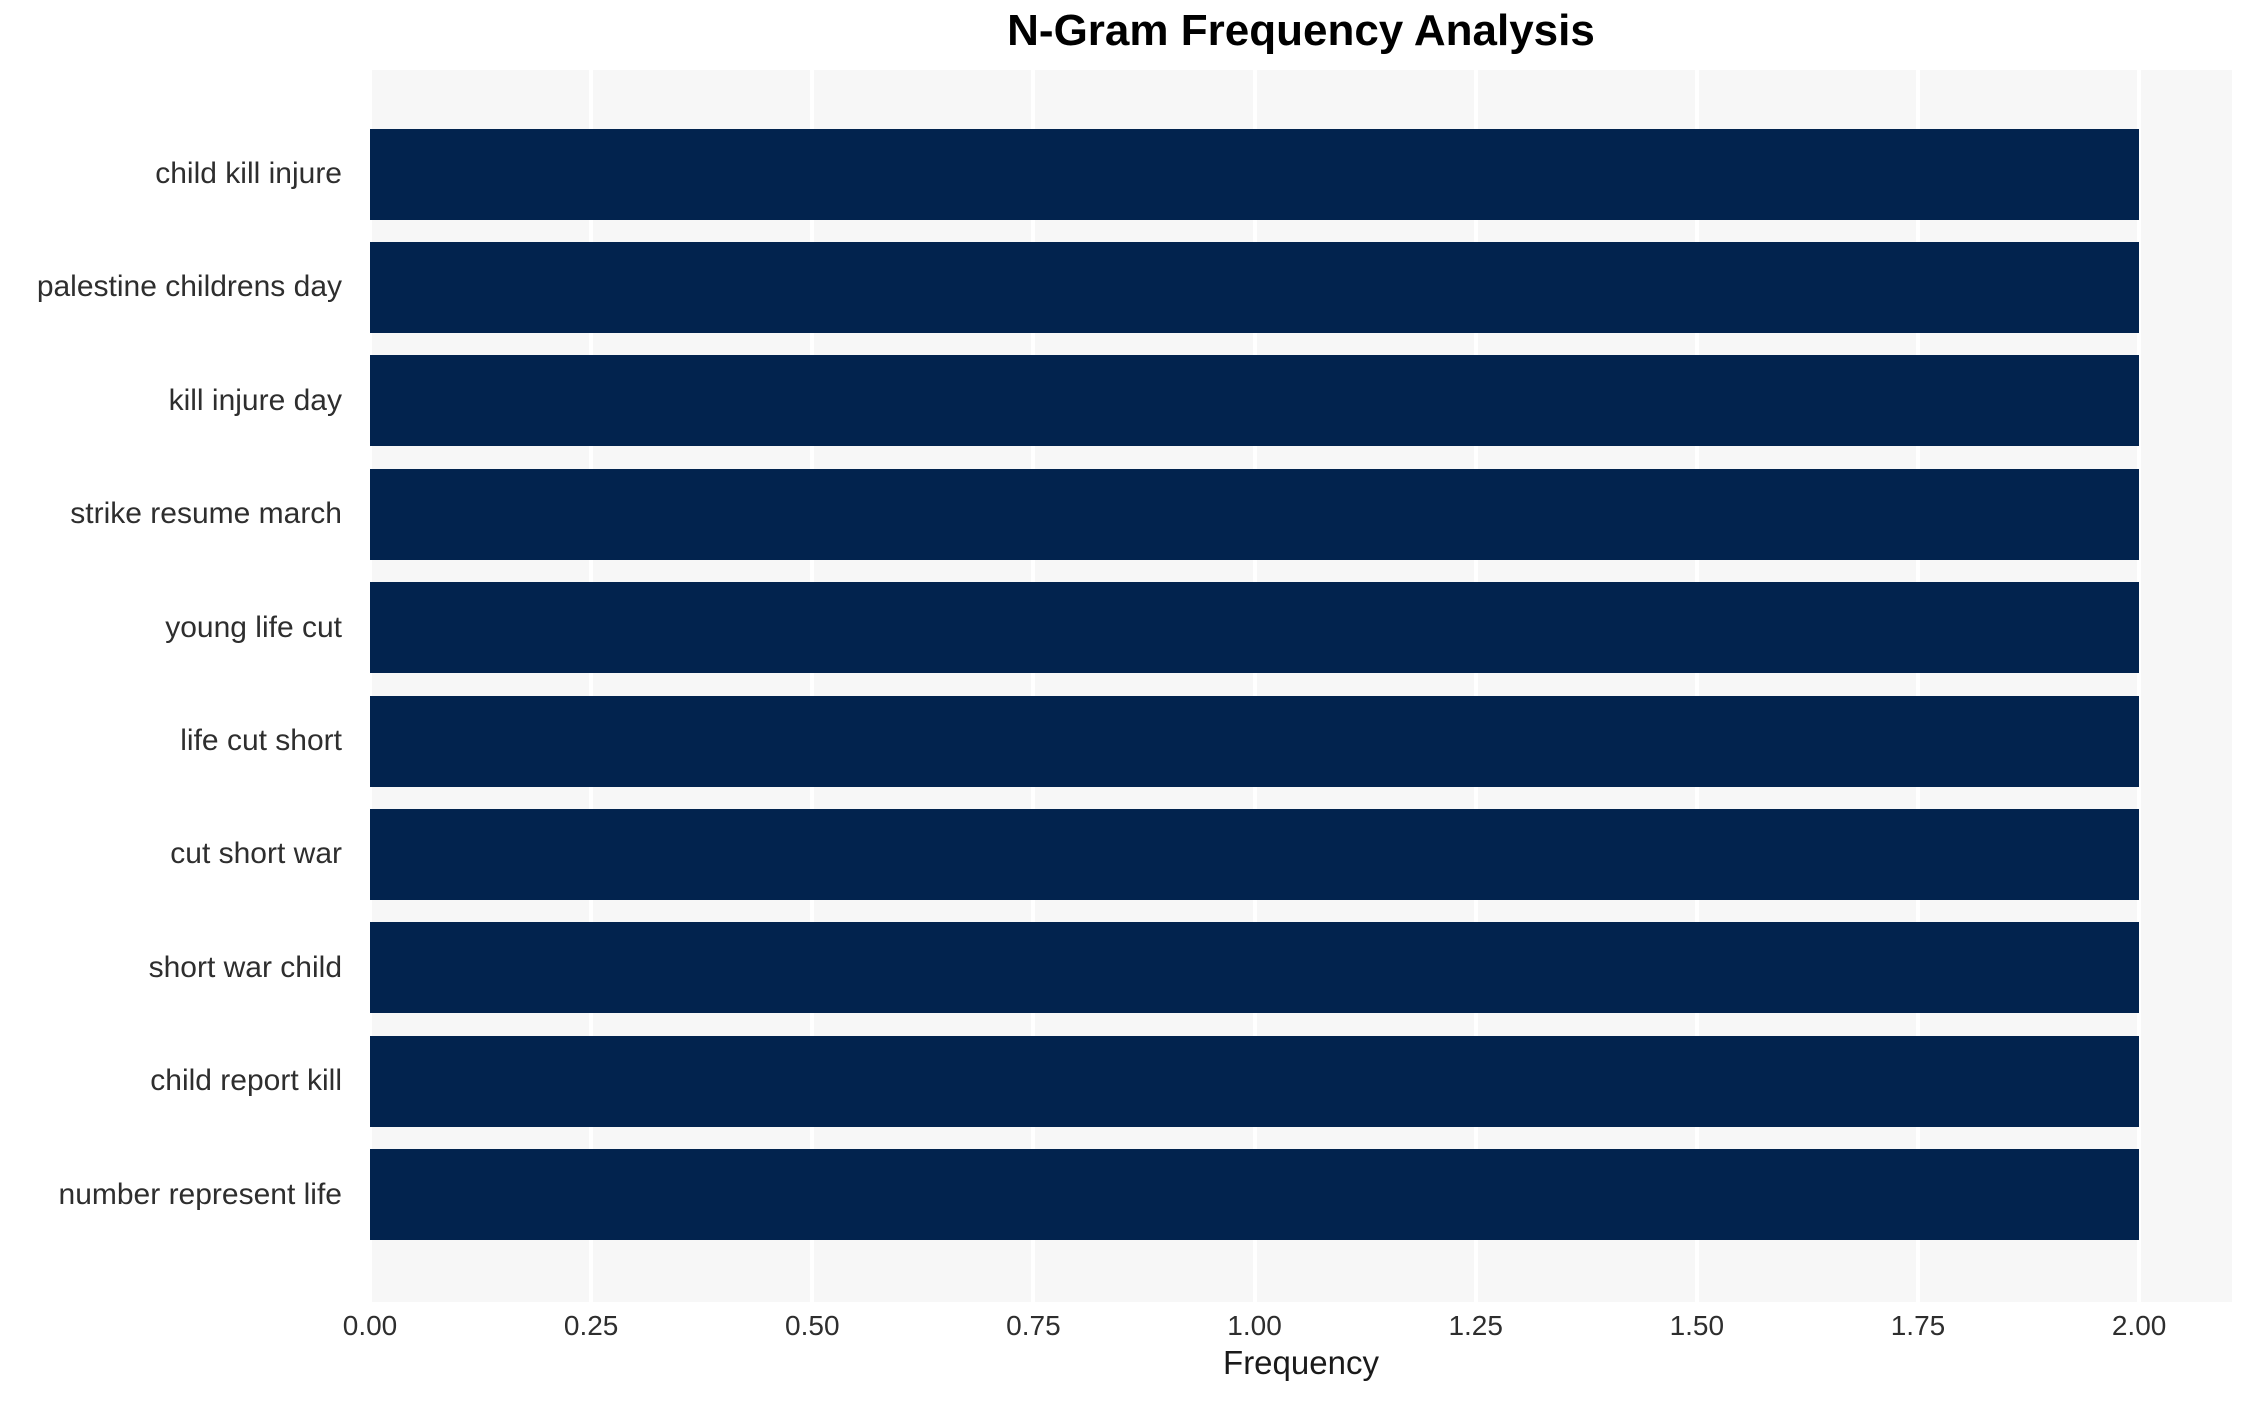 The height and width of the screenshot is (1402, 2248). Describe the element at coordinates (812, 1325) in the screenshot. I see `x-tick-label: 0.50` at that location.